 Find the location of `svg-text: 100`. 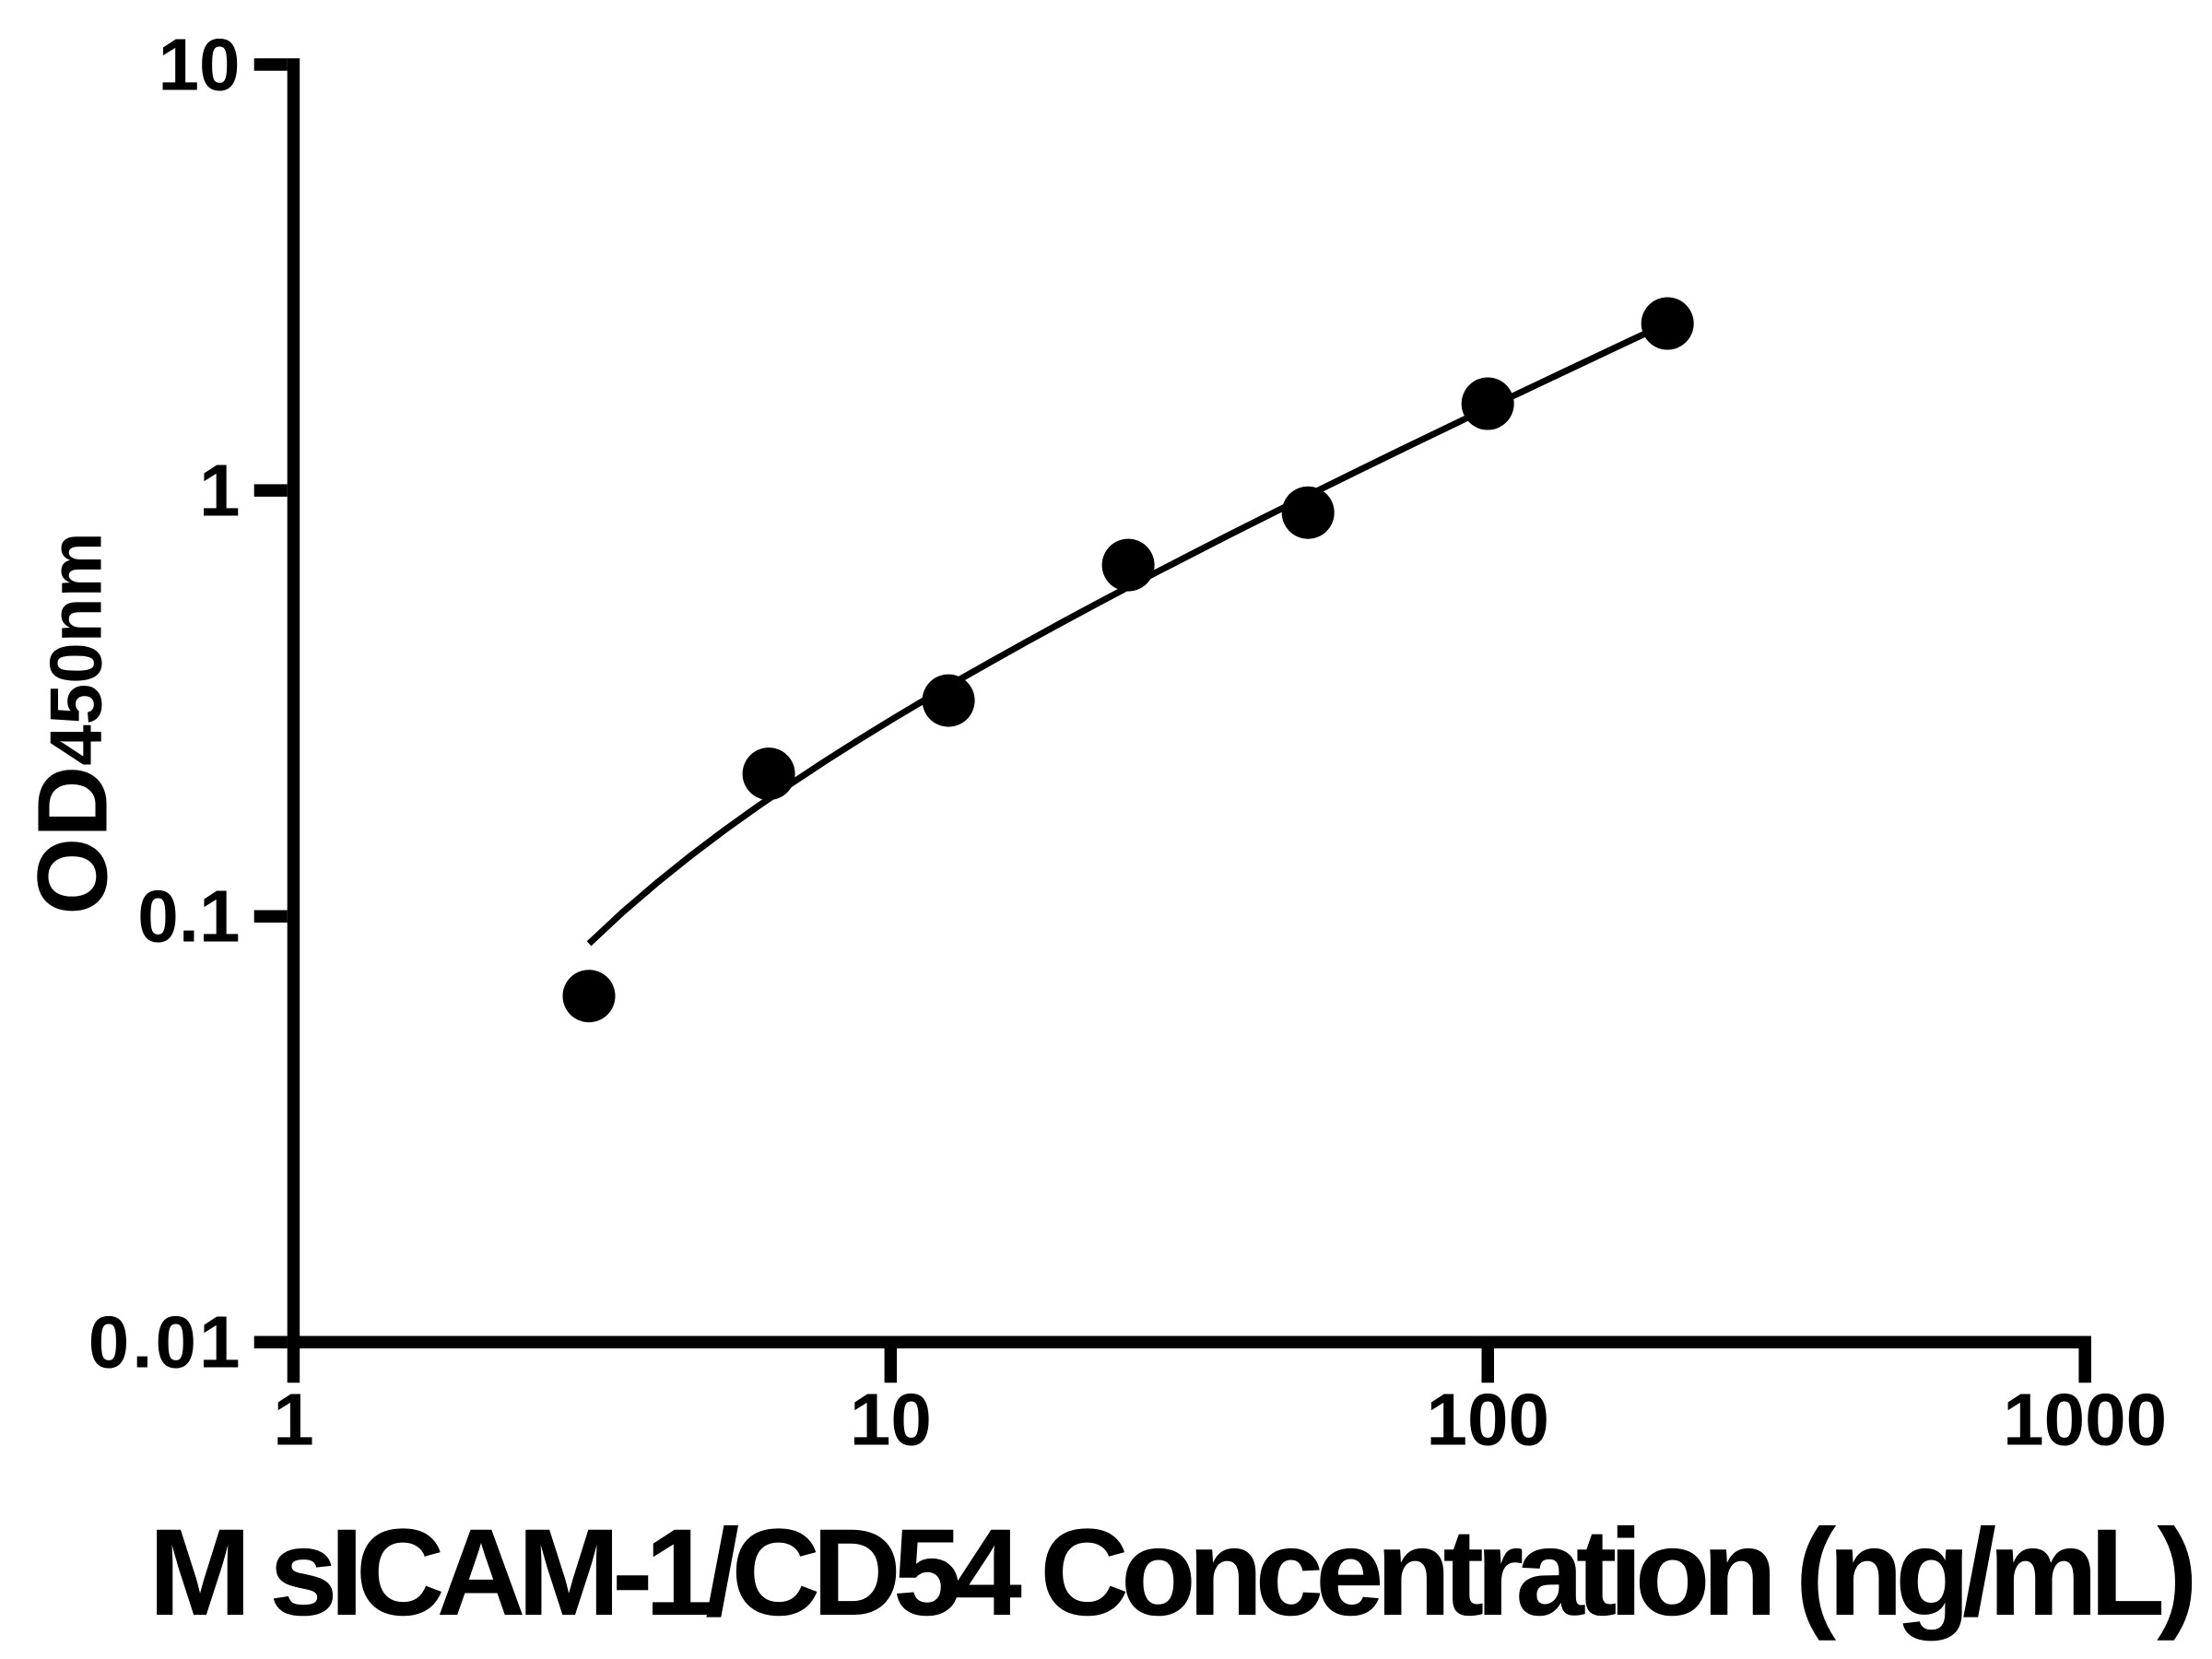

svg-text: 100 is located at coordinates (1488, 1419).